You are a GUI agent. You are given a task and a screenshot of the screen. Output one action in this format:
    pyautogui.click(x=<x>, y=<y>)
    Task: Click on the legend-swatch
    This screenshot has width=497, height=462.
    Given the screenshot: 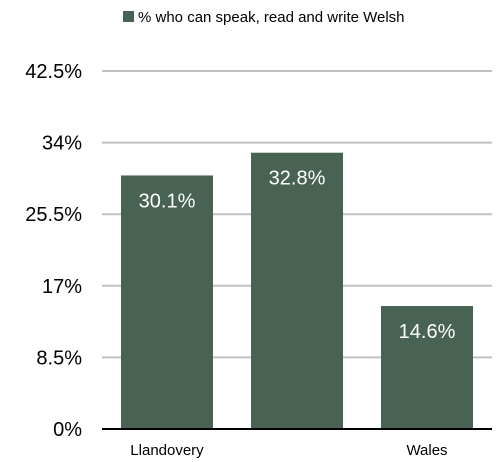 What is the action you would take?
    pyautogui.click(x=128, y=16)
    